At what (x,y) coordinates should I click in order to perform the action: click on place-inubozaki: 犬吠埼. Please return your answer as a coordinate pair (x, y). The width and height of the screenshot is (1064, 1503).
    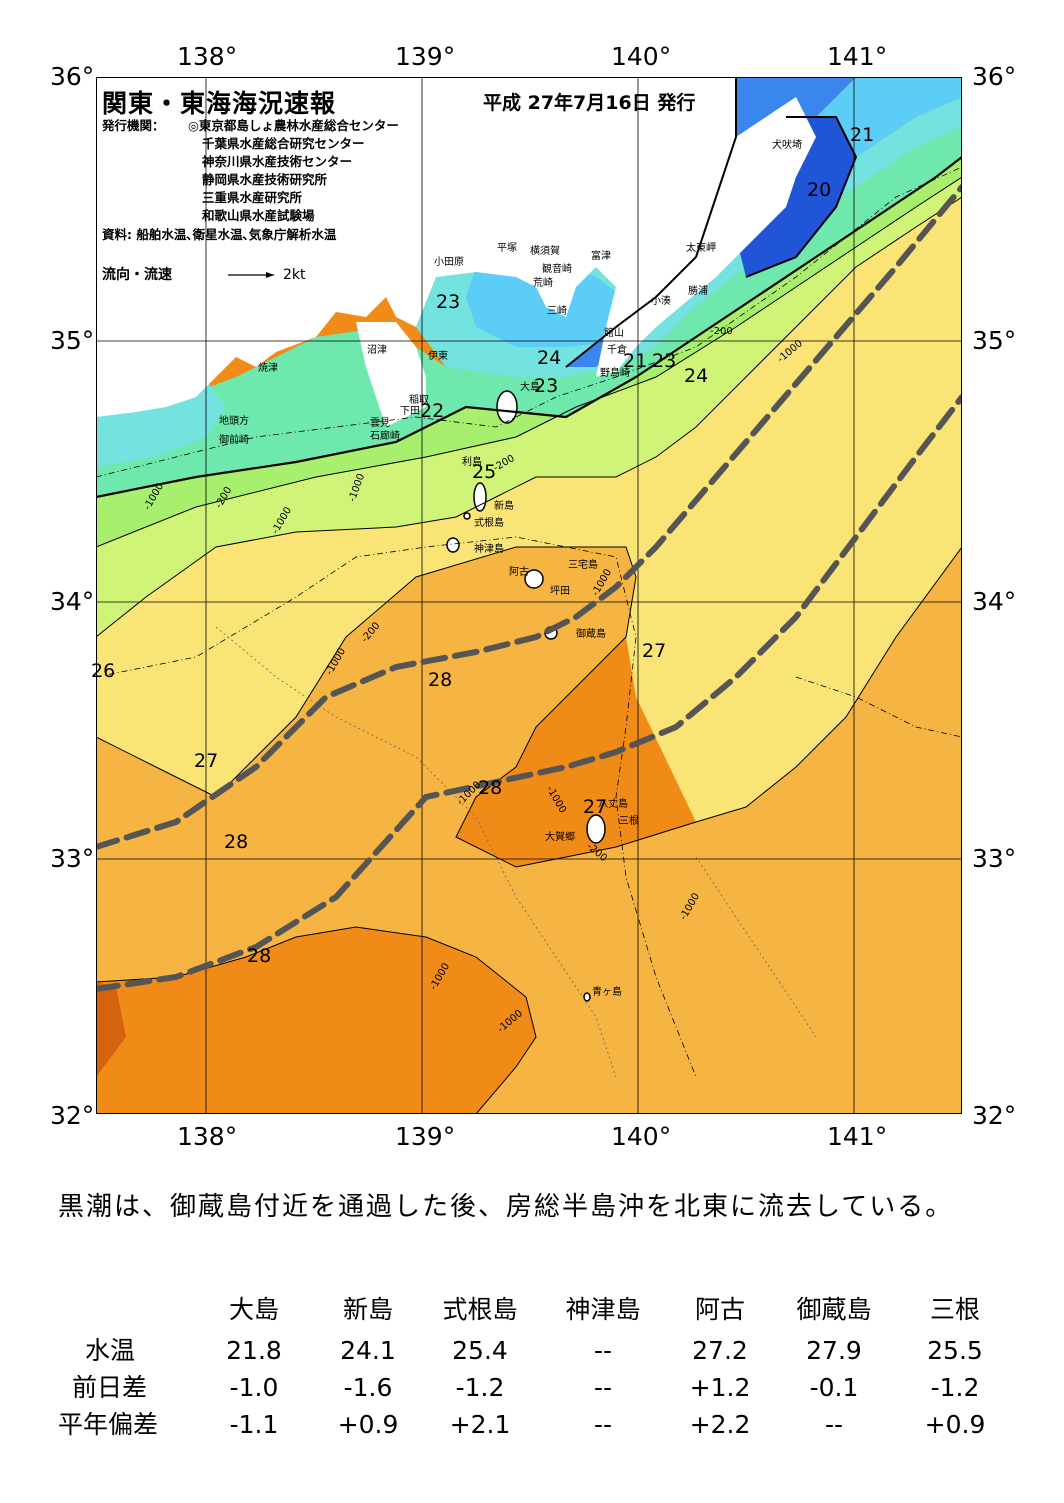
    Looking at the image, I should click on (787, 145).